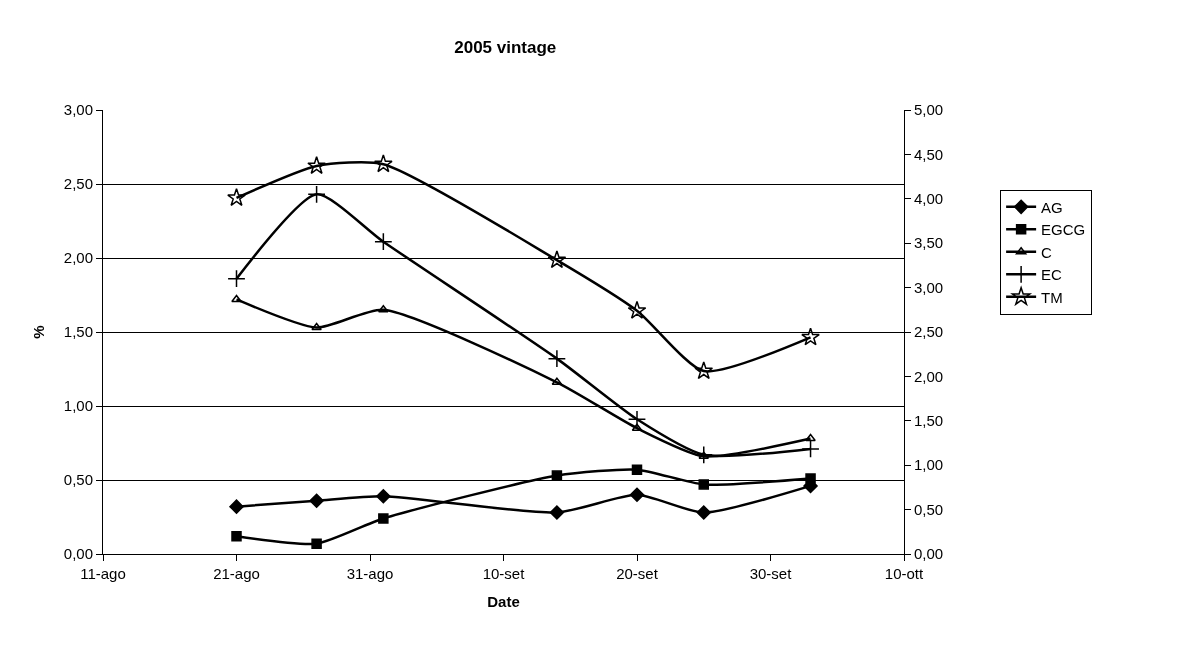  I want to click on legend-label: C, so click(1047, 252).